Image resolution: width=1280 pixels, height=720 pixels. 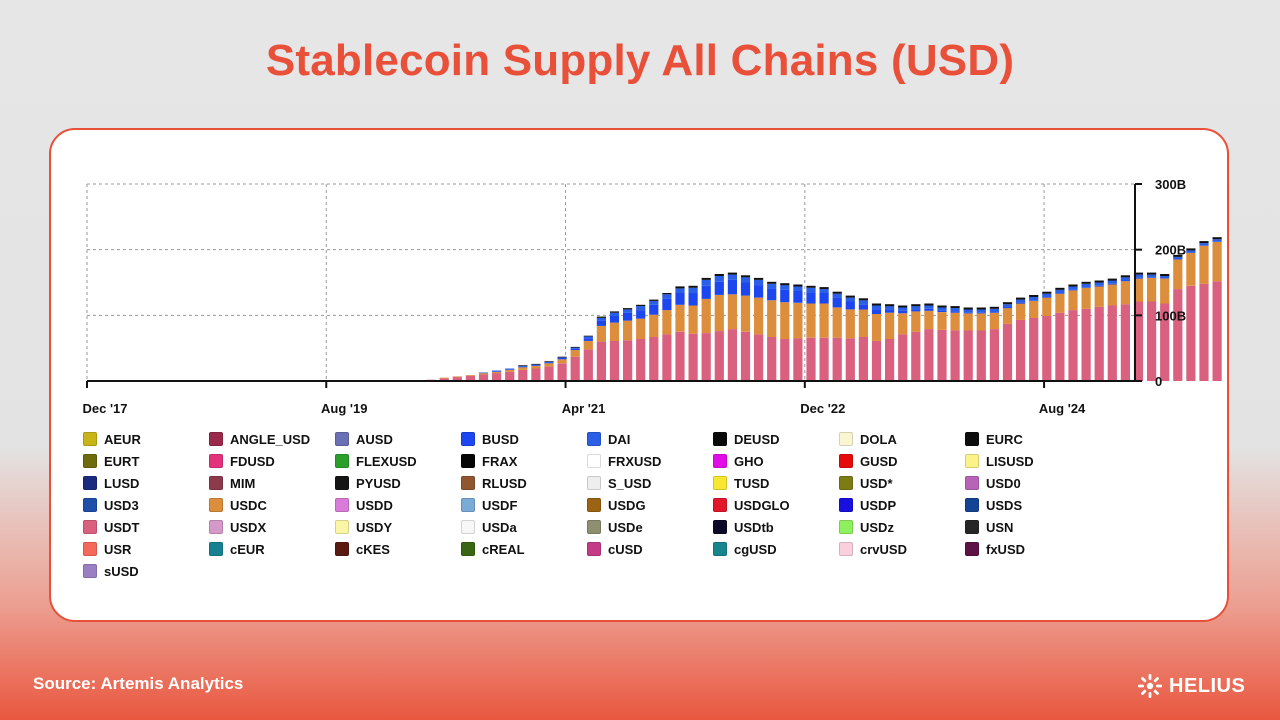 I want to click on legend-label: cKES, so click(x=373, y=549).